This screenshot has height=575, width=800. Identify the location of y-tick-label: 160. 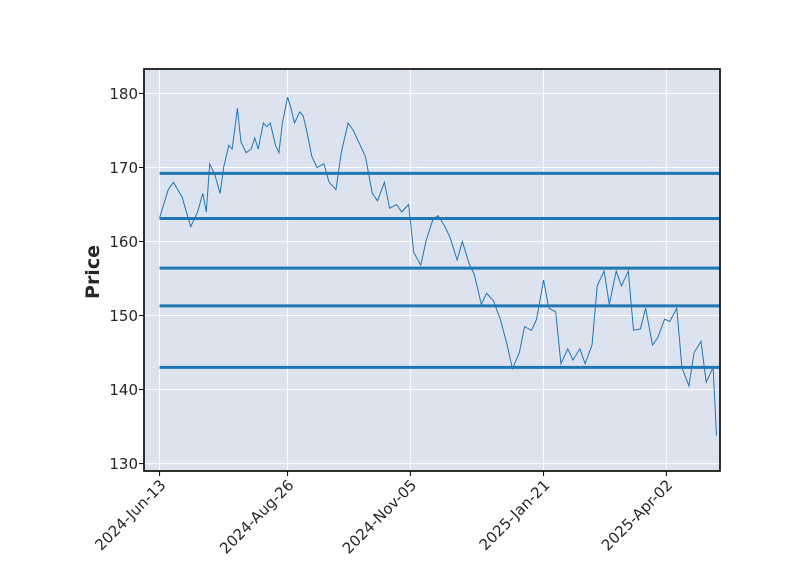
(123, 242).